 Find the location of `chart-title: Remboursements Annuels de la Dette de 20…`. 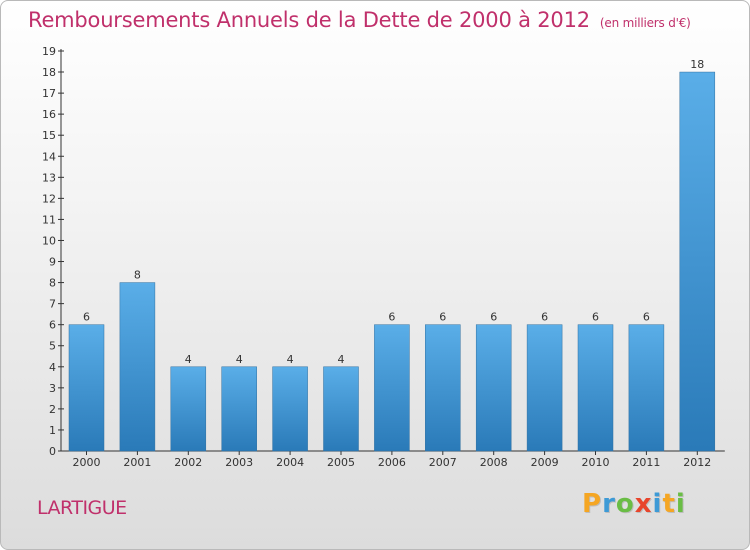

chart-title: Remboursements Annuels de la Dette de 20… is located at coordinates (359, 20).